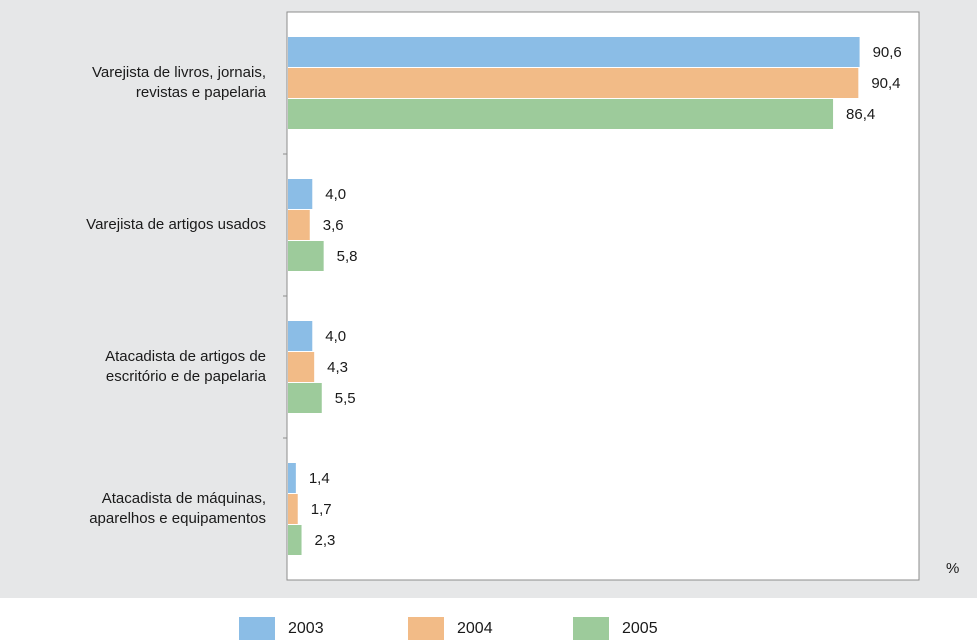 This screenshot has height=640, width=977. Describe the element at coordinates (345, 398) in the screenshot. I see `bar-value-label-2005-cat3: 5,5` at that location.